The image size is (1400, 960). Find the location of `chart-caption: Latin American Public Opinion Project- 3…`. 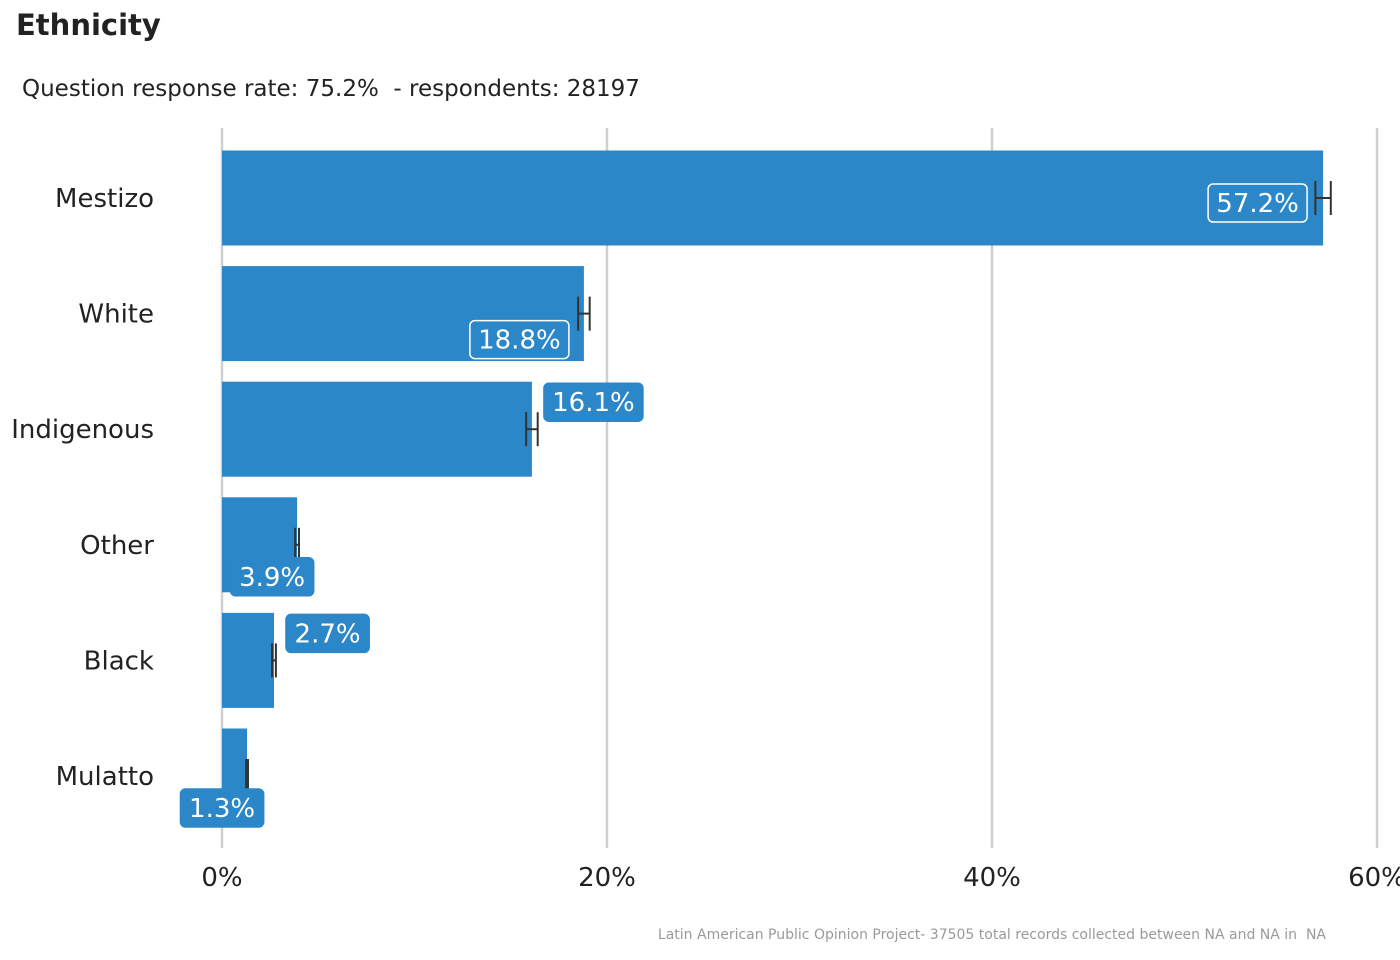

chart-caption: Latin American Public Opinion Project- 3… is located at coordinates (991, 935).